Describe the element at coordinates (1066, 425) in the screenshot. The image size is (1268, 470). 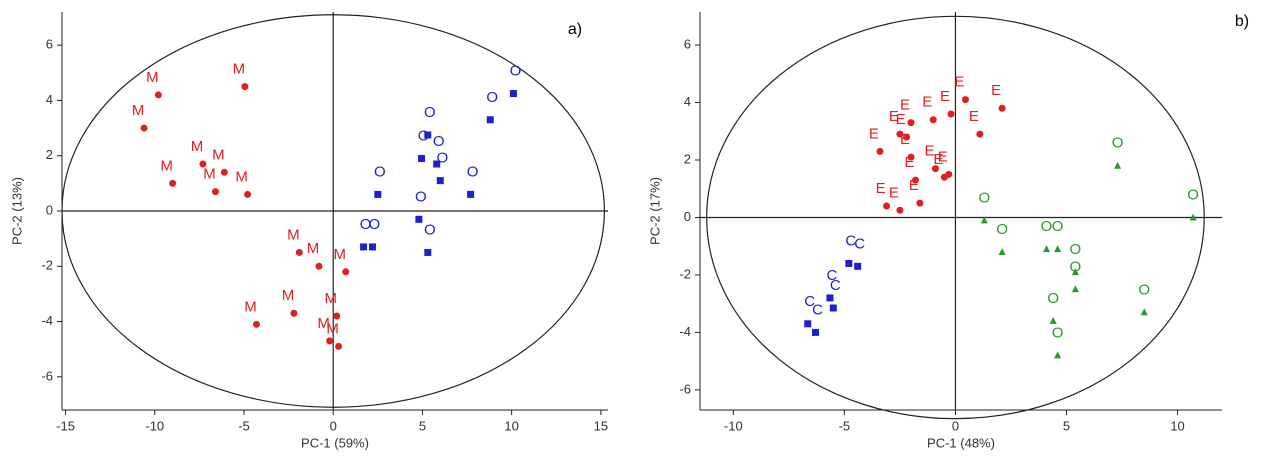
I see `x-tick-label: 5` at that location.